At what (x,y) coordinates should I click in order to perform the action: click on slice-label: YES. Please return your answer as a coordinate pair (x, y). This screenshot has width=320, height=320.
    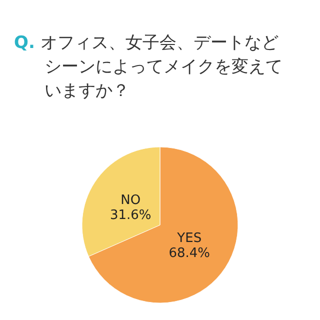
    Looking at the image, I should click on (189, 238).